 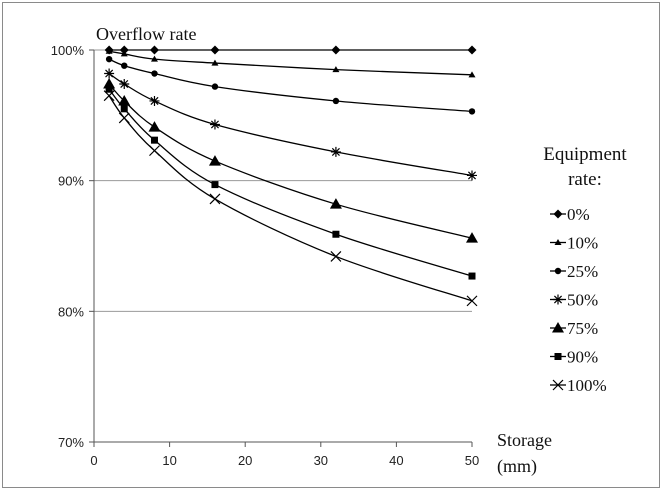 I want to click on y-tick-label: 70%, so click(x=71, y=442).